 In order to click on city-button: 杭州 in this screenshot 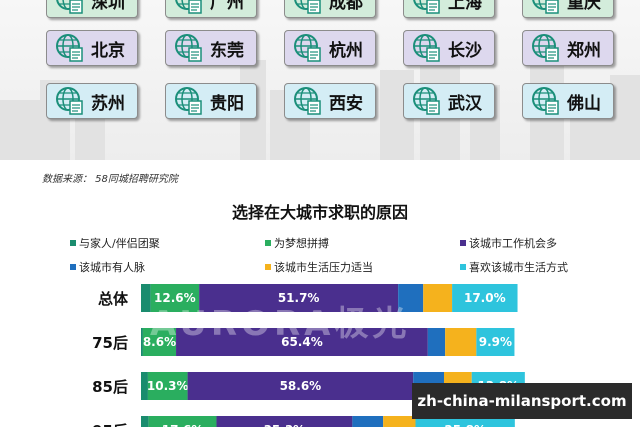, I will do `click(330, 48)`.